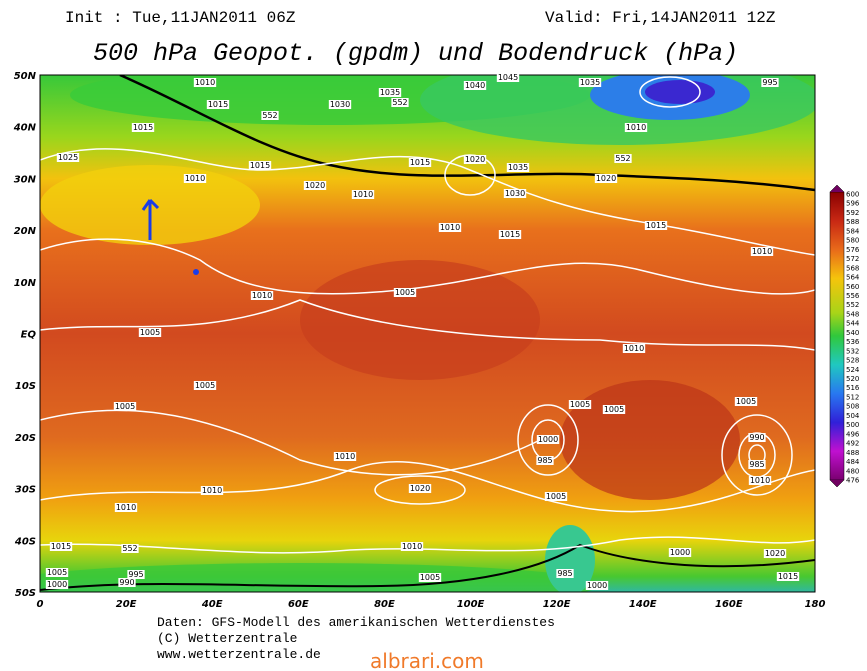 The image size is (867, 671). I want to click on lat-label: 40S, so click(25, 541).